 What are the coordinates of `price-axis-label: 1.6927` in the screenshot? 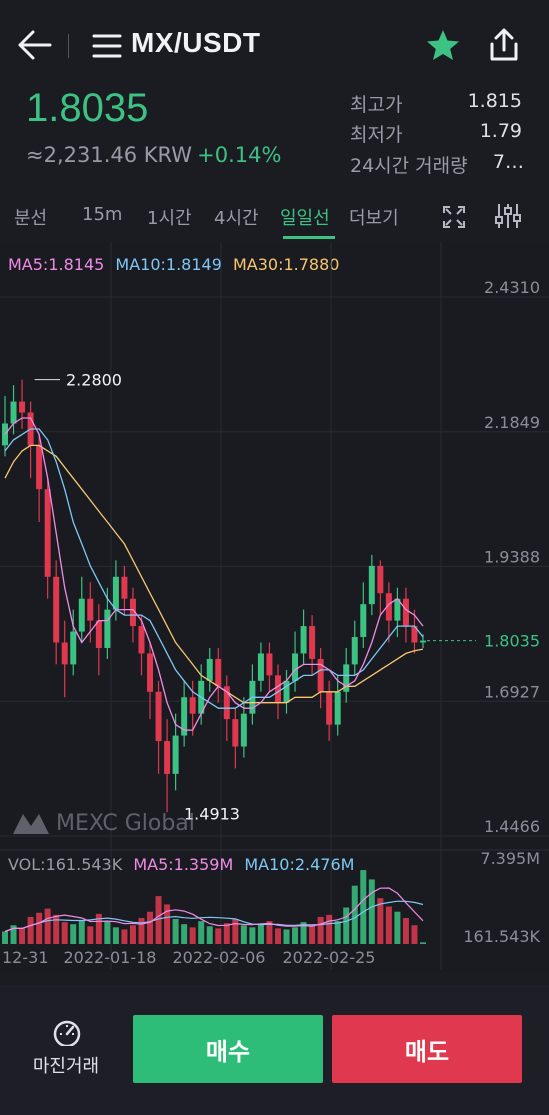 It's located at (512, 691).